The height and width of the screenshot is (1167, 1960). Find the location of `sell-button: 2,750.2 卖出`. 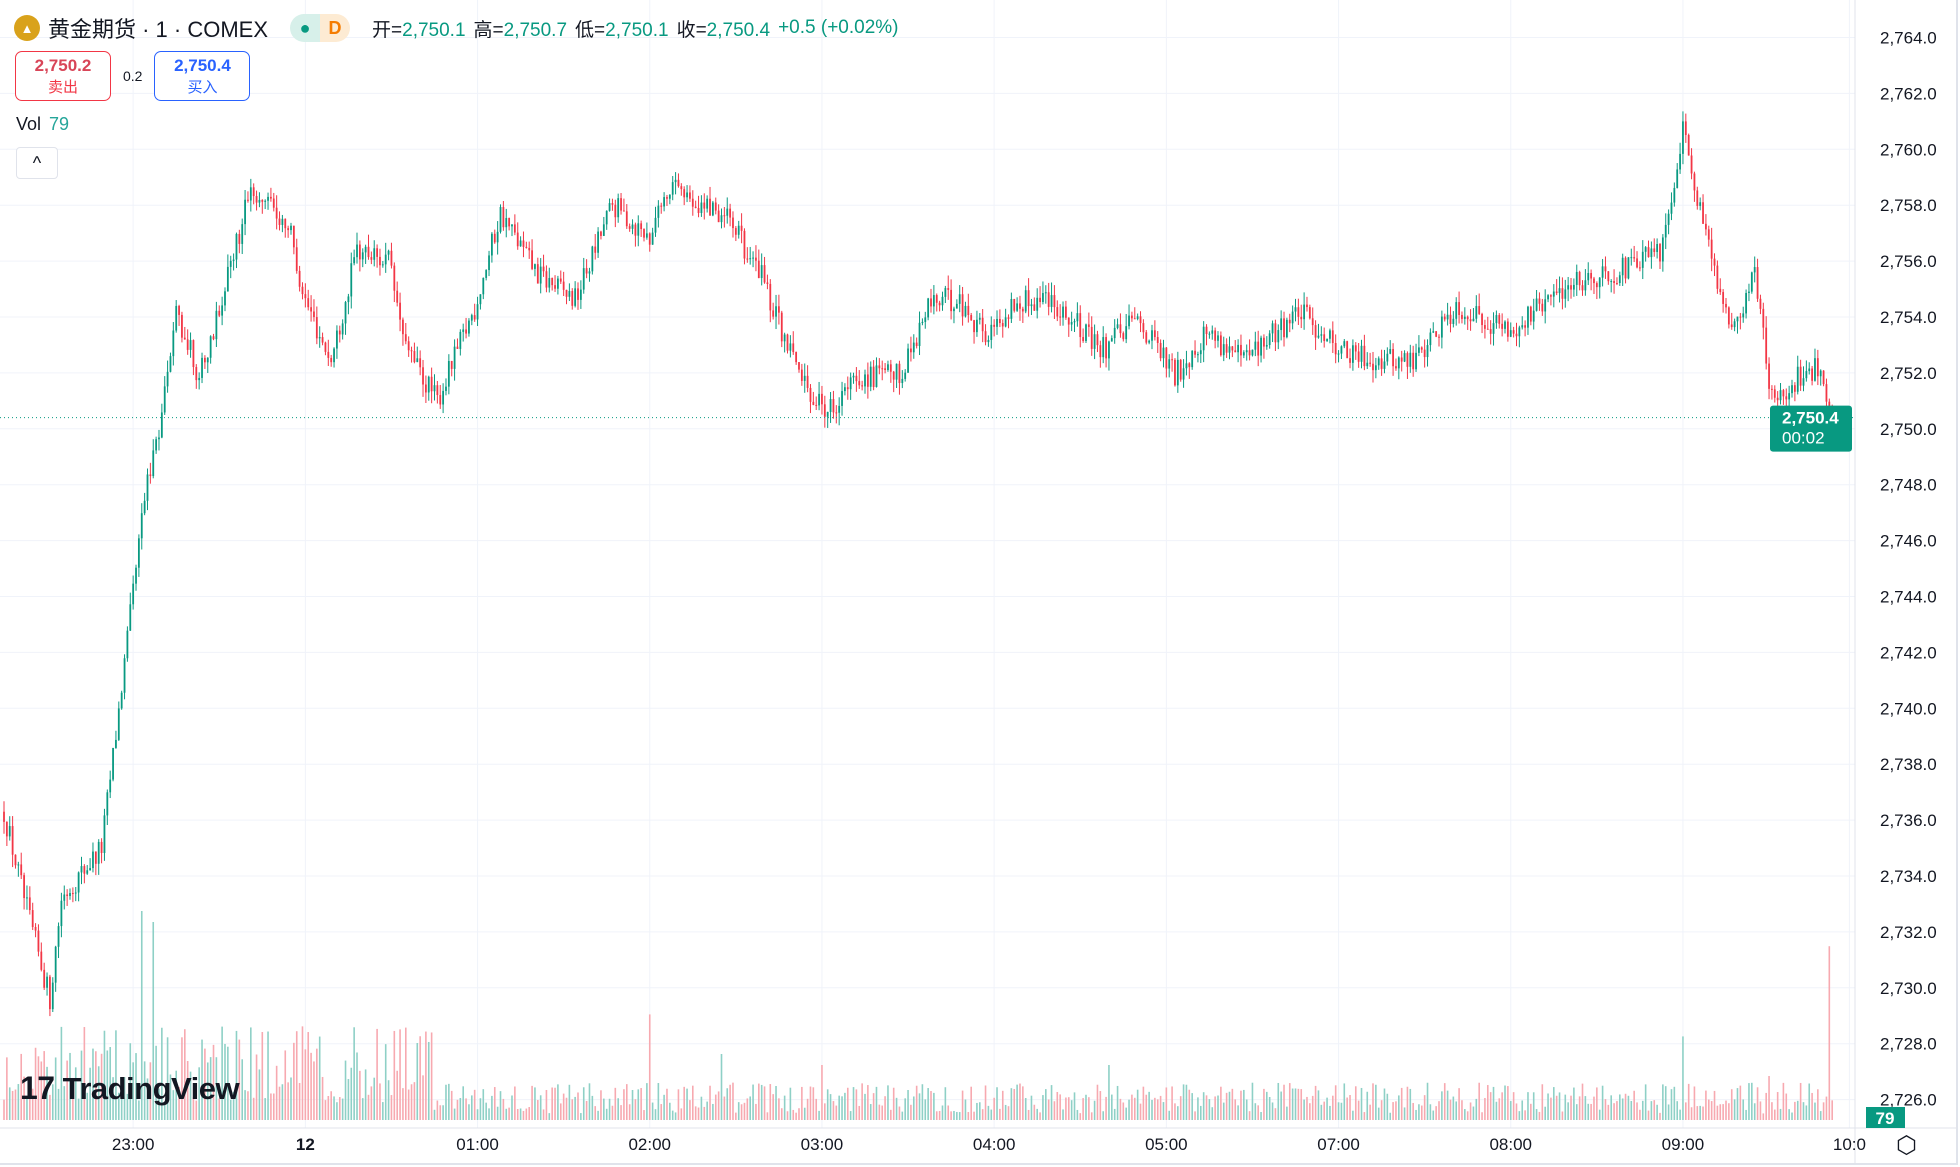

sell-button: 2,750.2 卖出 is located at coordinates (63, 76).